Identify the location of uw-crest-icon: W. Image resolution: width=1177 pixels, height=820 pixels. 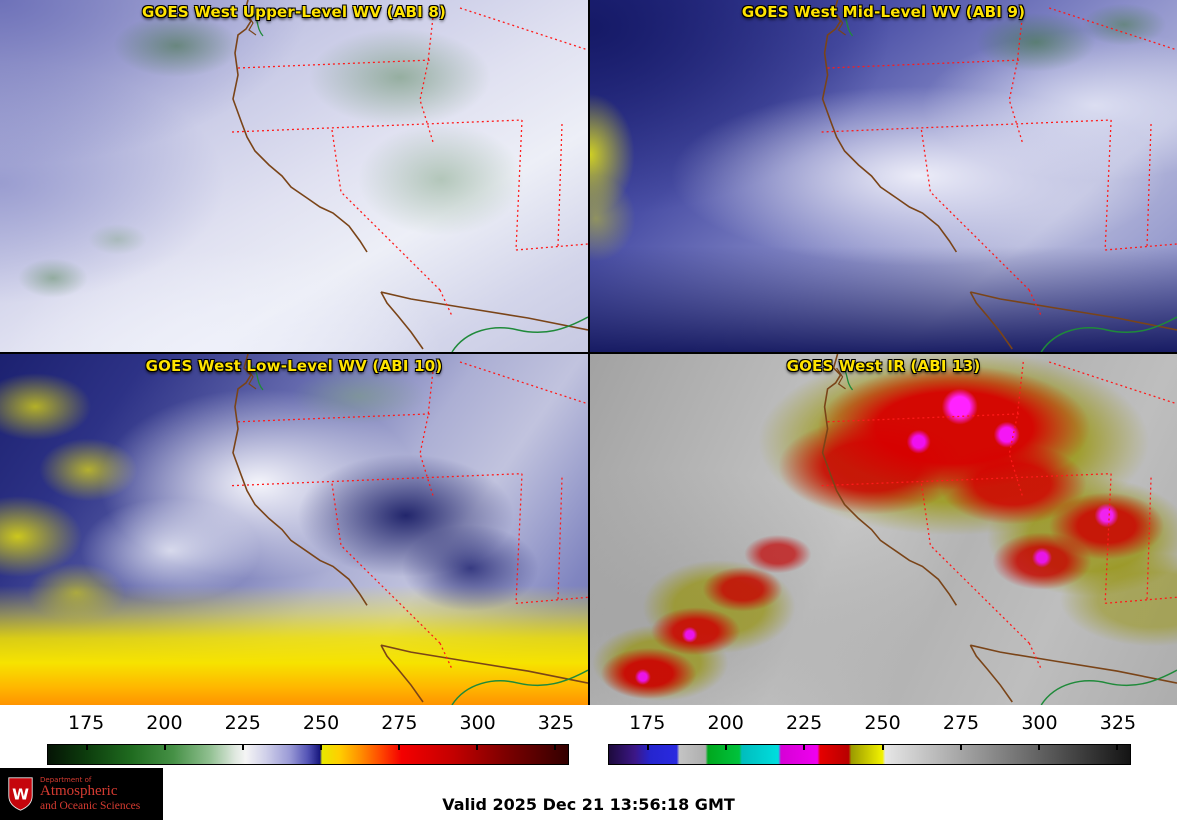
(20, 794).